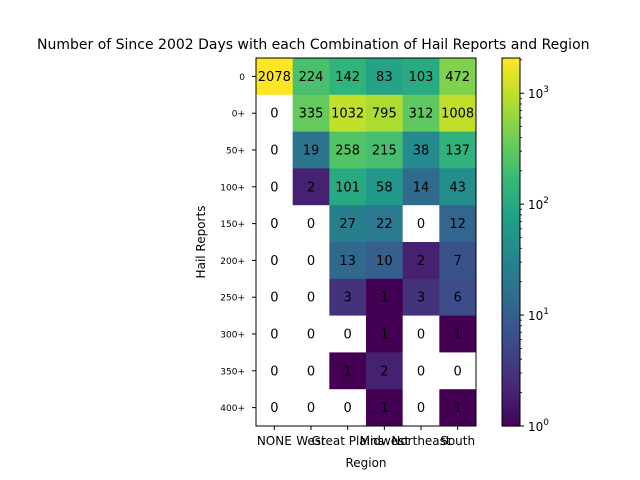  I want to click on y-tick-label: 0, so click(242, 78).